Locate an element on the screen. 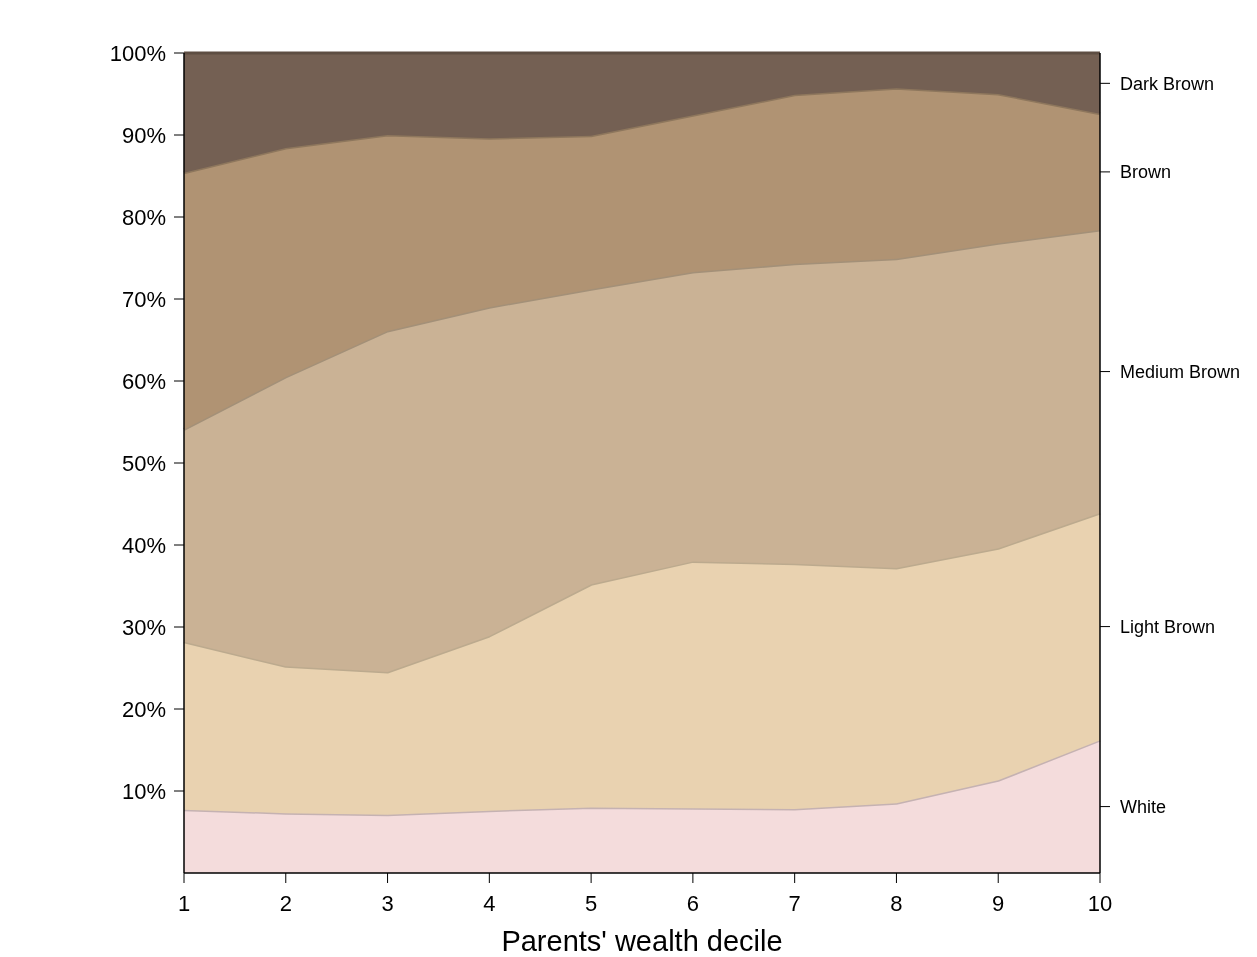 Image resolution: width=1257 pixels, height=957 pixels. y-tick-label: 30% is located at coordinates (143, 627).